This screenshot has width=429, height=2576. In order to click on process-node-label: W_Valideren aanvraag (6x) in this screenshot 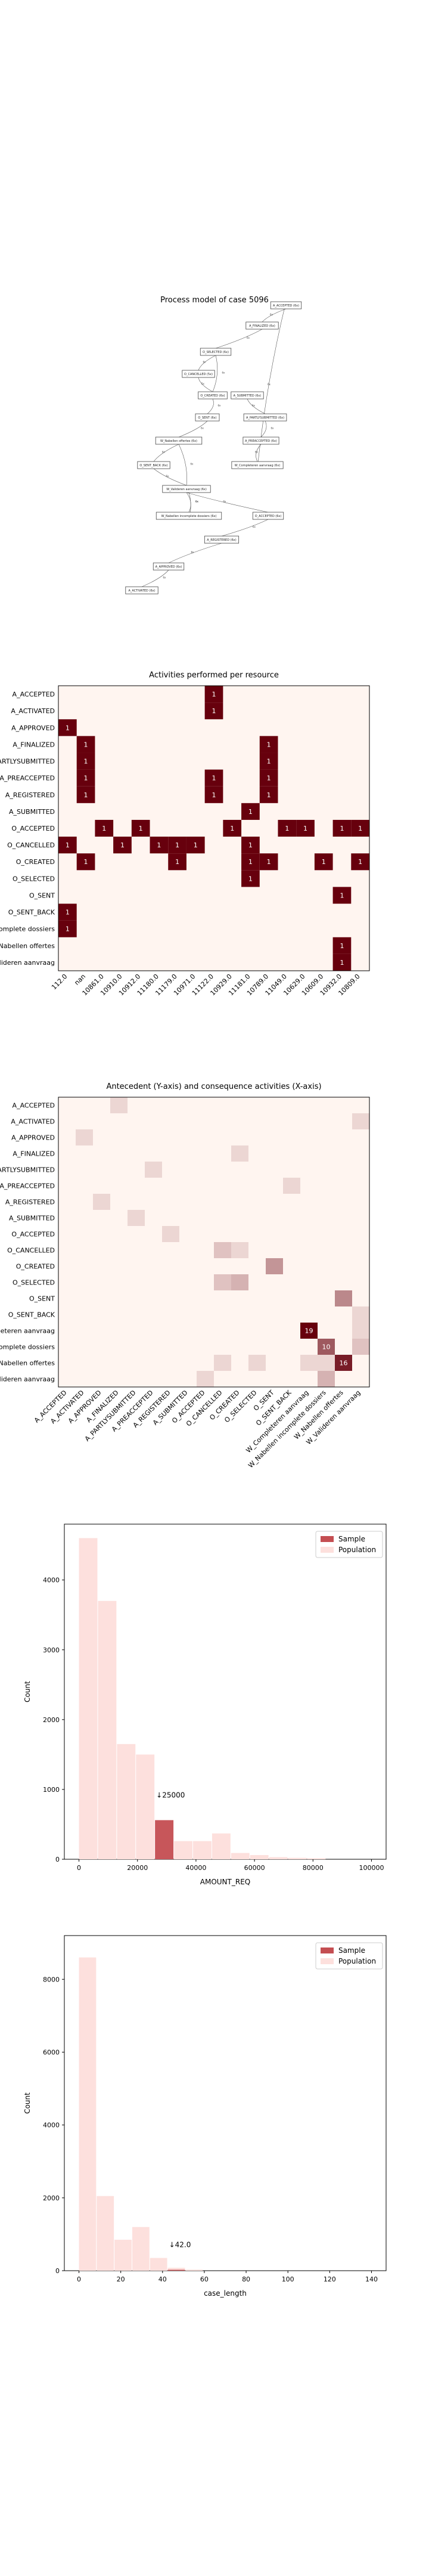, I will do `click(186, 489)`.